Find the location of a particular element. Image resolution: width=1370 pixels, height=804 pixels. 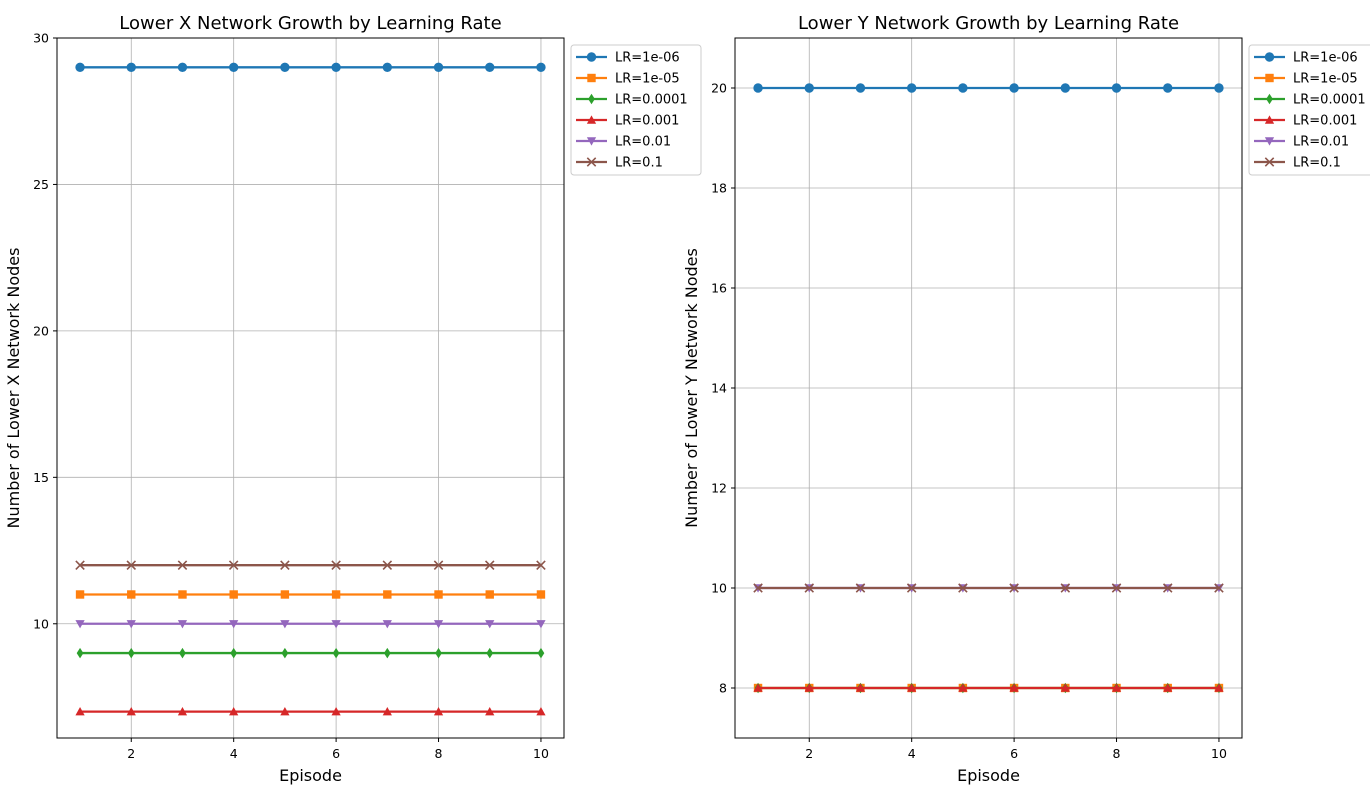

y-tick-label: 25 is located at coordinates (41, 184).